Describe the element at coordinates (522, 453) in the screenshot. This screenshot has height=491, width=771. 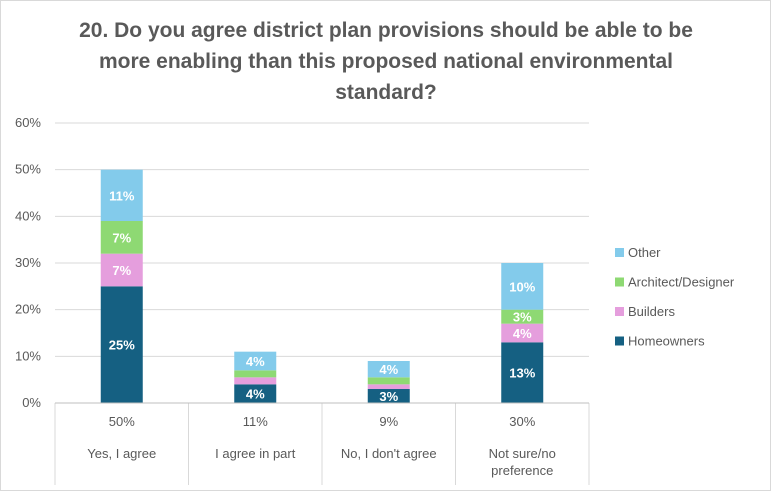
I see `x-tick-label: Not sure/no` at that location.